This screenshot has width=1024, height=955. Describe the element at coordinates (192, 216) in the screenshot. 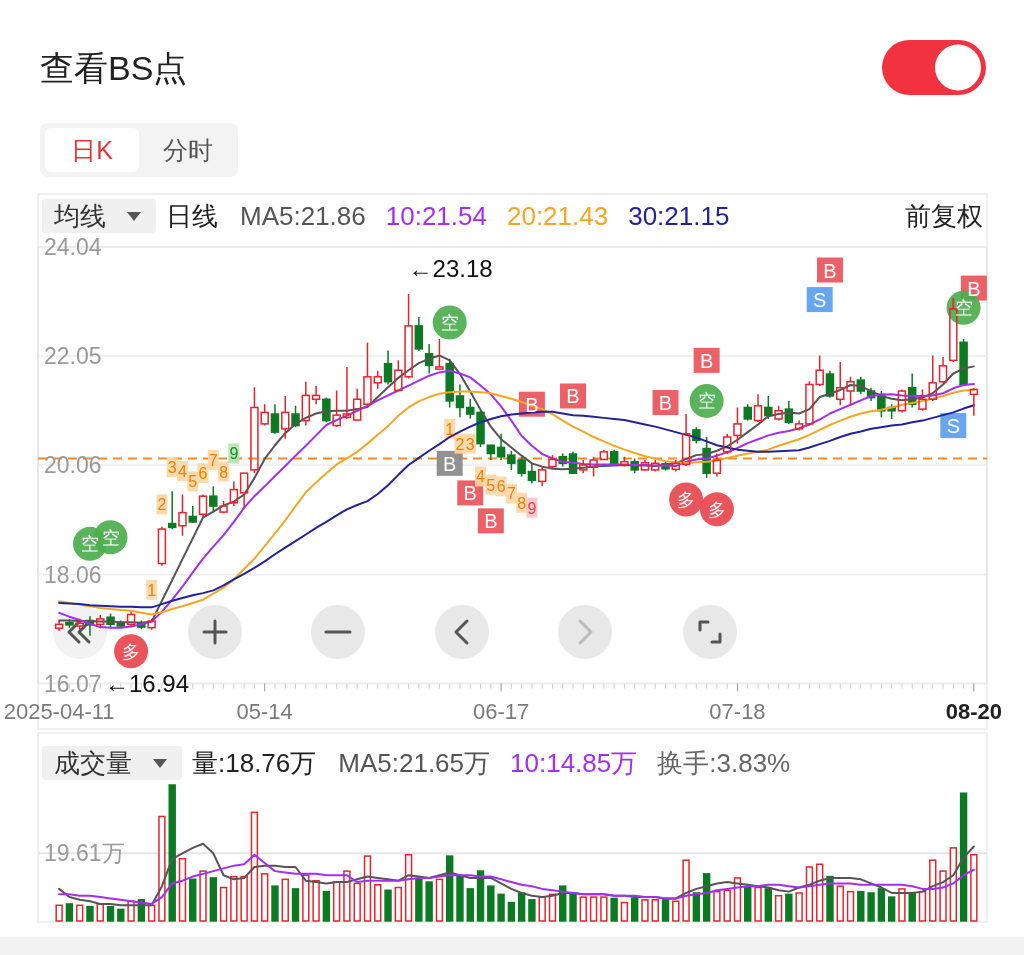

I see `text: 日线` at that location.